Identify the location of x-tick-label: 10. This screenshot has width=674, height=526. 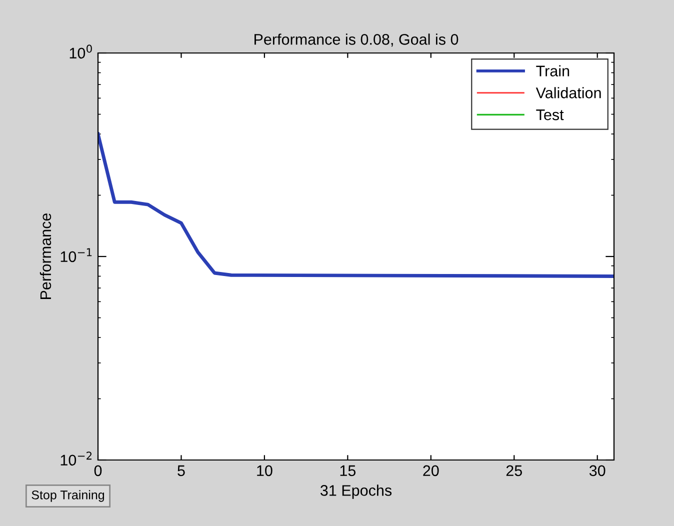
(264, 470).